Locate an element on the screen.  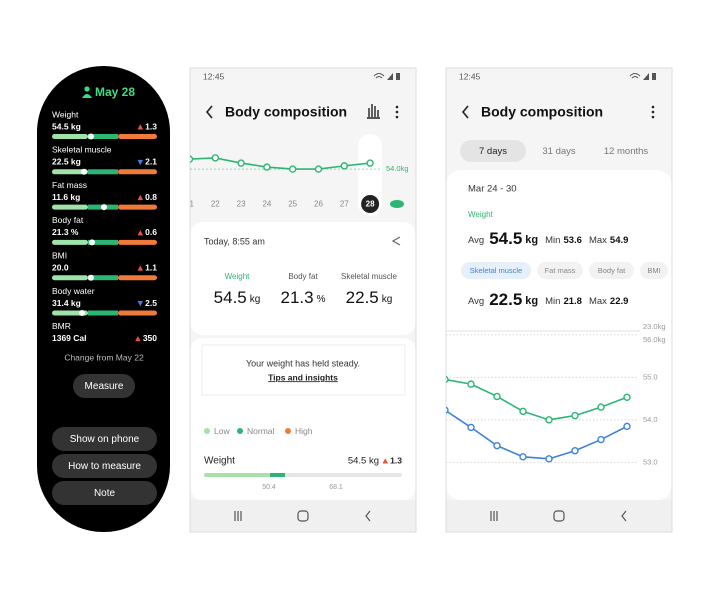
x-tick-label: 22 is located at coordinates (215, 204).